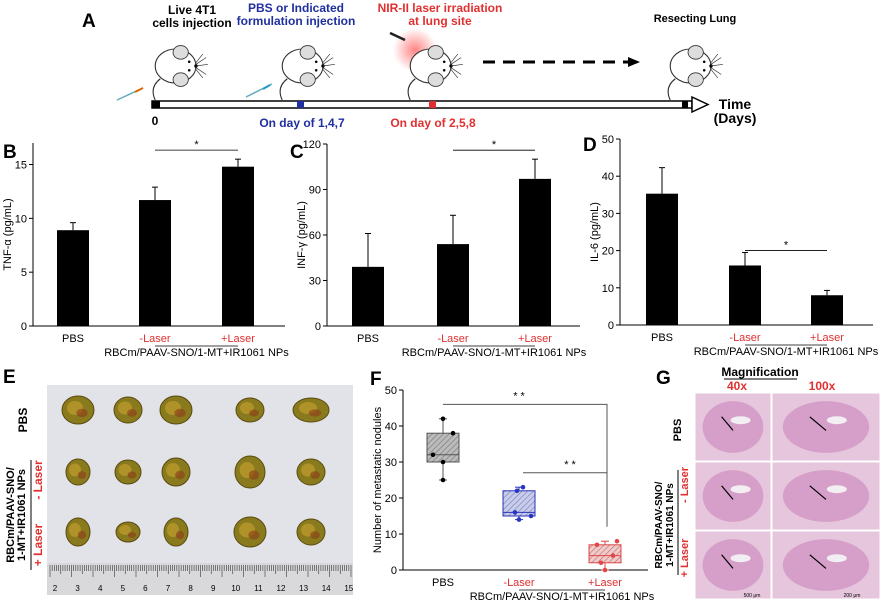 The height and width of the screenshot is (608, 880). Describe the element at coordinates (391, 535) in the screenshot. I see `y-tick-label: 10` at that location.